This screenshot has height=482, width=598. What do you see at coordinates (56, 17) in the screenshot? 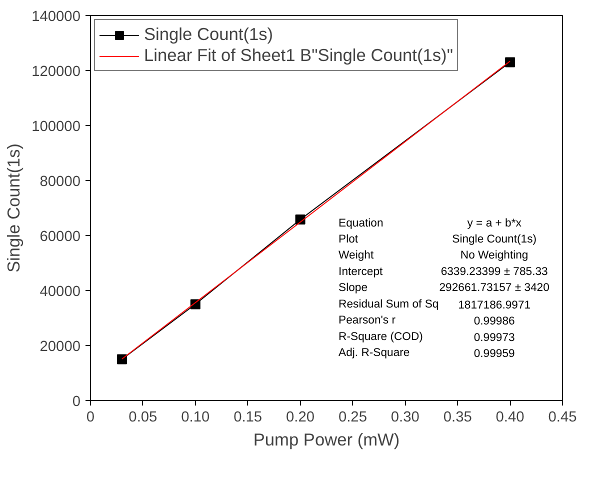
I see `y-tick-label: 140000` at bounding box center [56, 17].